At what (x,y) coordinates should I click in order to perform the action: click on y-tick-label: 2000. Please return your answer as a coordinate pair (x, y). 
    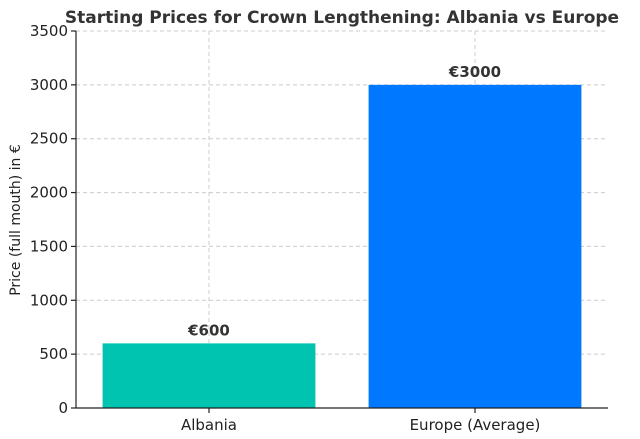
    Looking at the image, I should click on (49, 193).